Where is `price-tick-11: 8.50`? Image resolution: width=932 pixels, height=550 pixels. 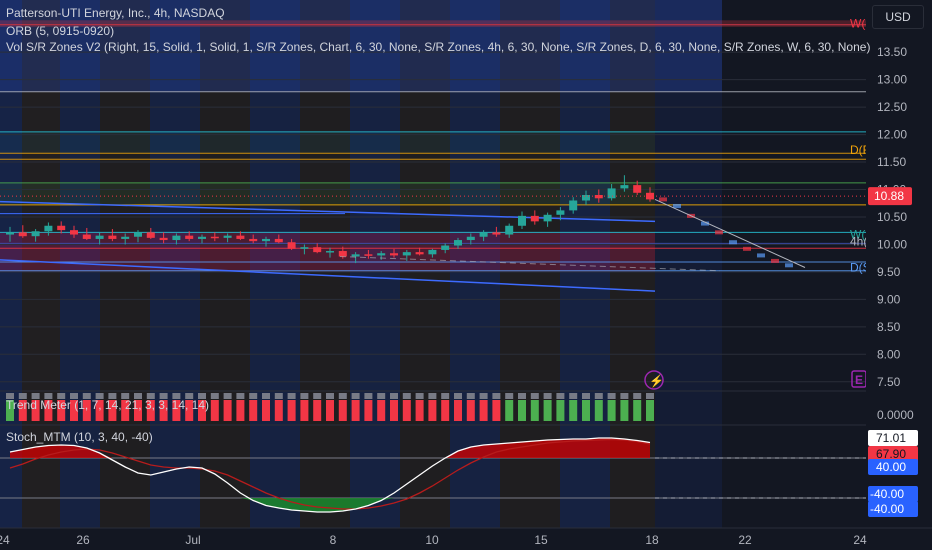
price-tick-11: 8.50 is located at coordinates (889, 327).